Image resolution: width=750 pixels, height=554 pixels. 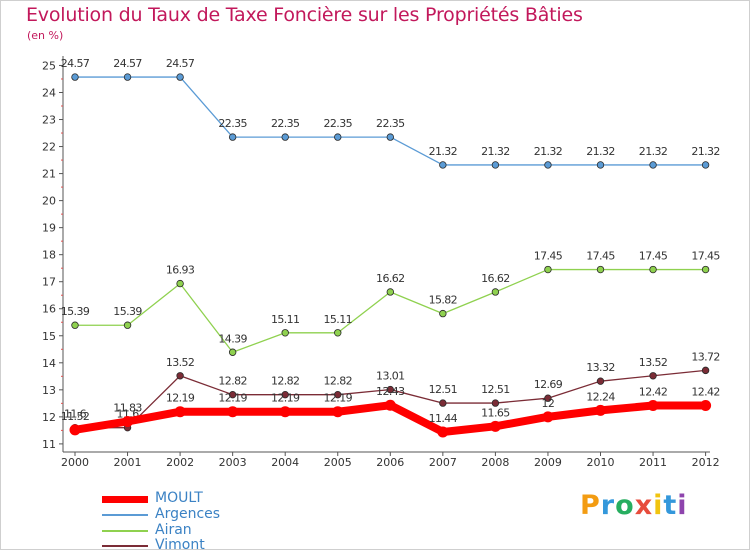 What do you see at coordinates (125, 546) in the screenshot?
I see `legend-swatch-vimont` at bounding box center [125, 546].